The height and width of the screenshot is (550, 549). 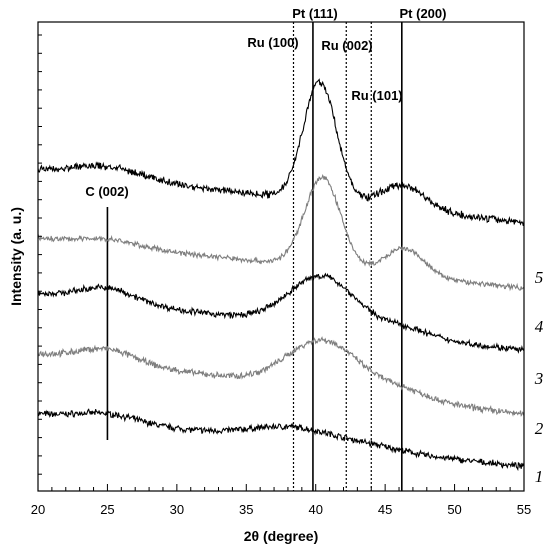 What do you see at coordinates (539, 326) in the screenshot?
I see `series-label-4: 4` at bounding box center [539, 326].